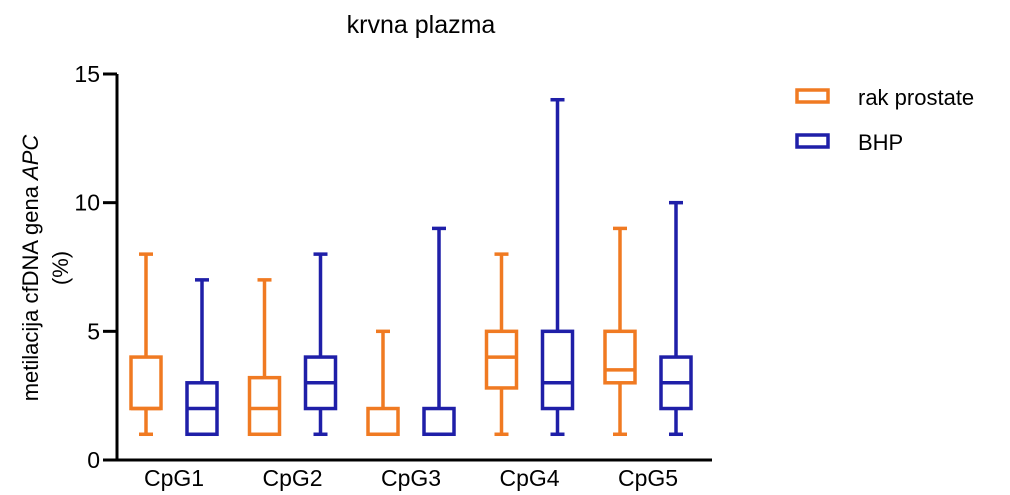 The height and width of the screenshot is (495, 1010). I want to click on x-tick-label: CpG4, so click(529, 478).